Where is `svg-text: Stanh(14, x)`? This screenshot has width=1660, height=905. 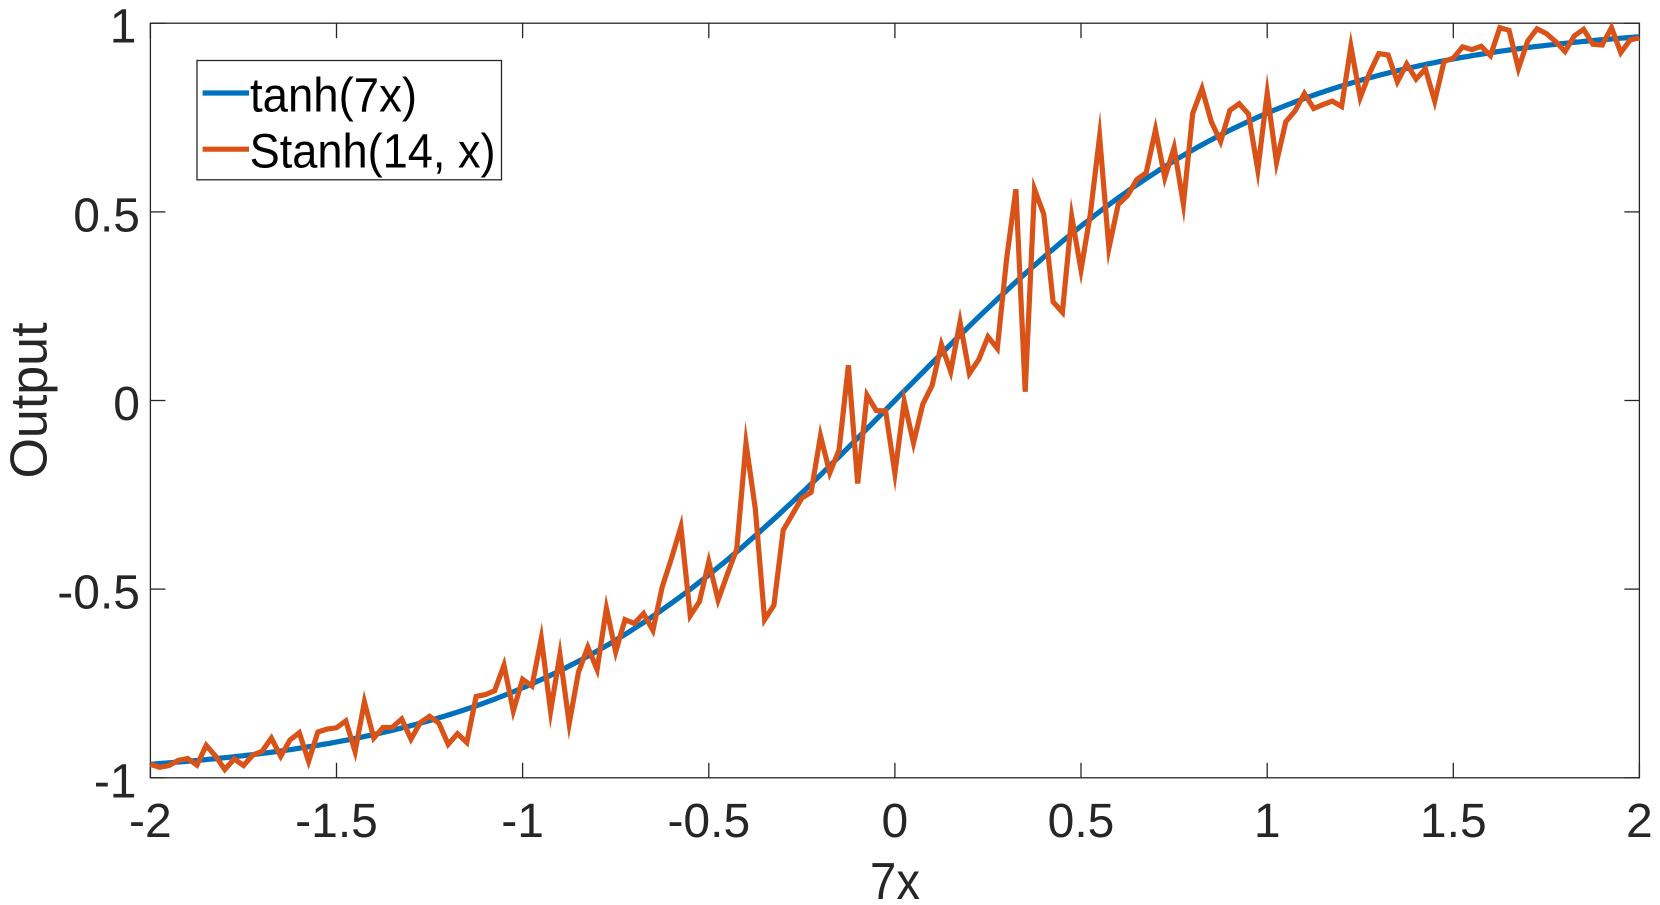
svg-text: Stanh(14, x) is located at coordinates (373, 152).